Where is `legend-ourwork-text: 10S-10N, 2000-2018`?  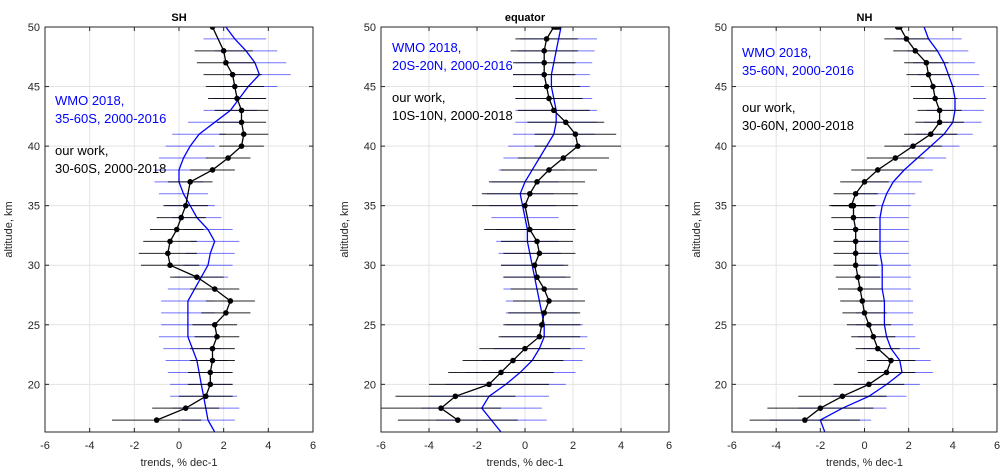
legend-ourwork-text: 10S-10N, 2000-2018 is located at coordinates (452, 115).